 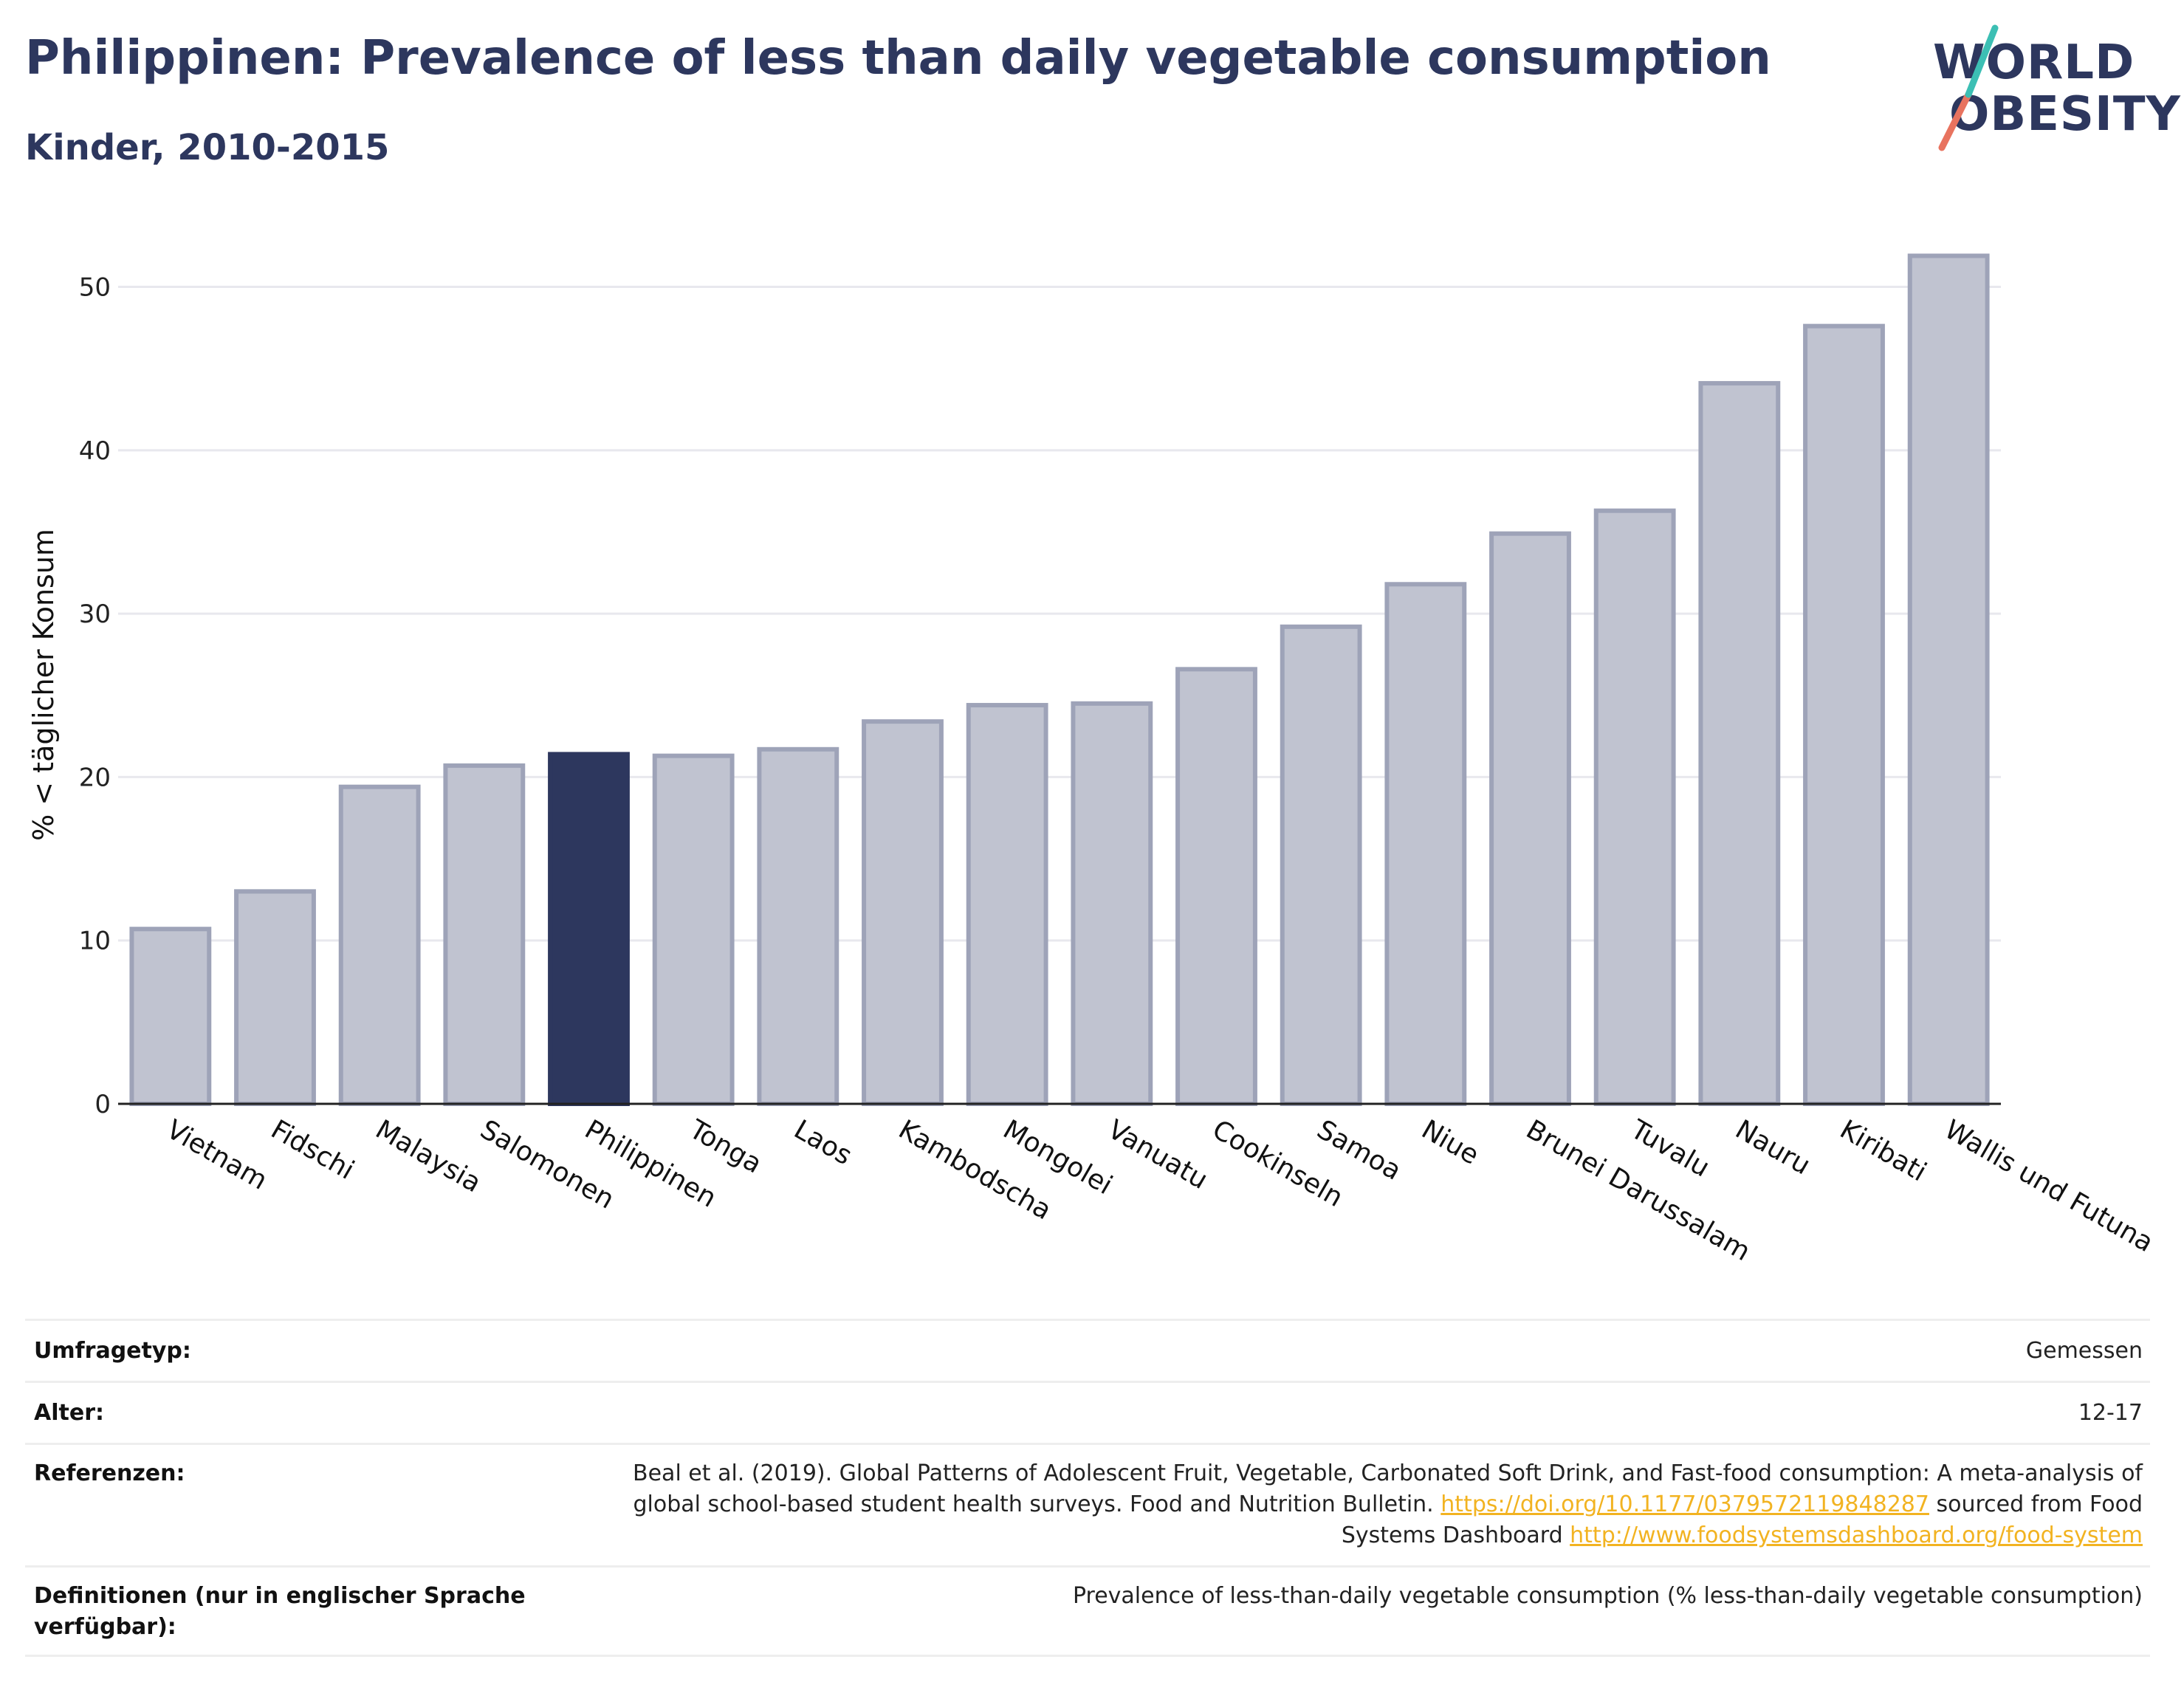 I want to click on bar-vietnam, so click(x=171, y=1017).